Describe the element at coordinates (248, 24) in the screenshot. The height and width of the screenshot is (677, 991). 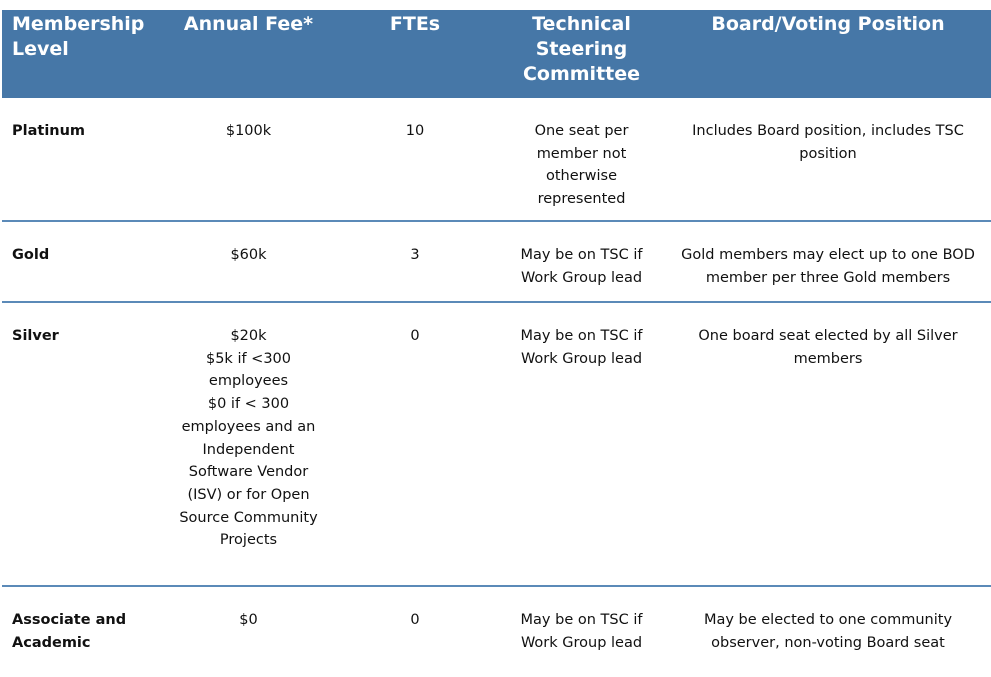
I see `header-annual-fee: Annual Fee*` at that location.